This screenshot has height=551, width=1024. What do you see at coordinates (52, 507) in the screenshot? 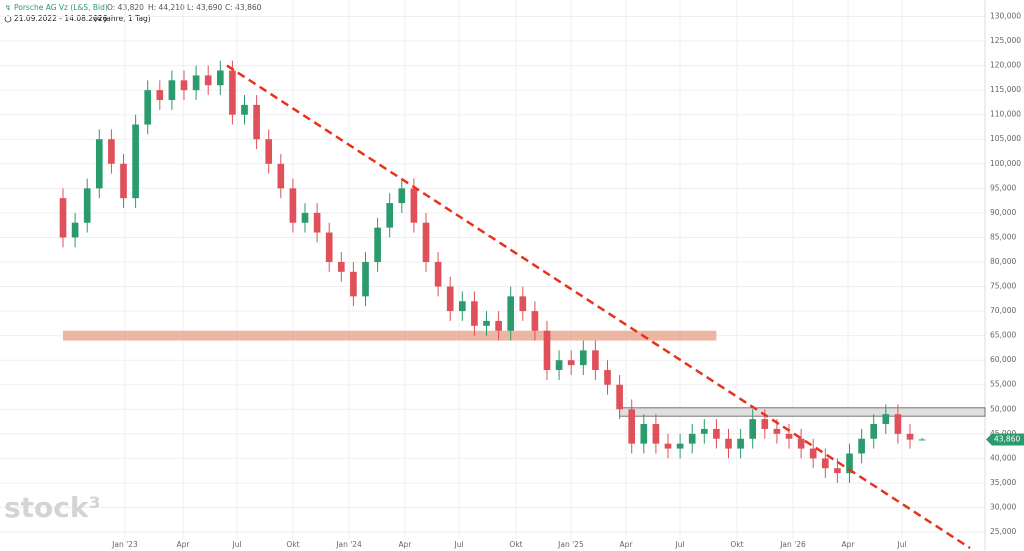
I see `watermark: stock³` at bounding box center [52, 507].